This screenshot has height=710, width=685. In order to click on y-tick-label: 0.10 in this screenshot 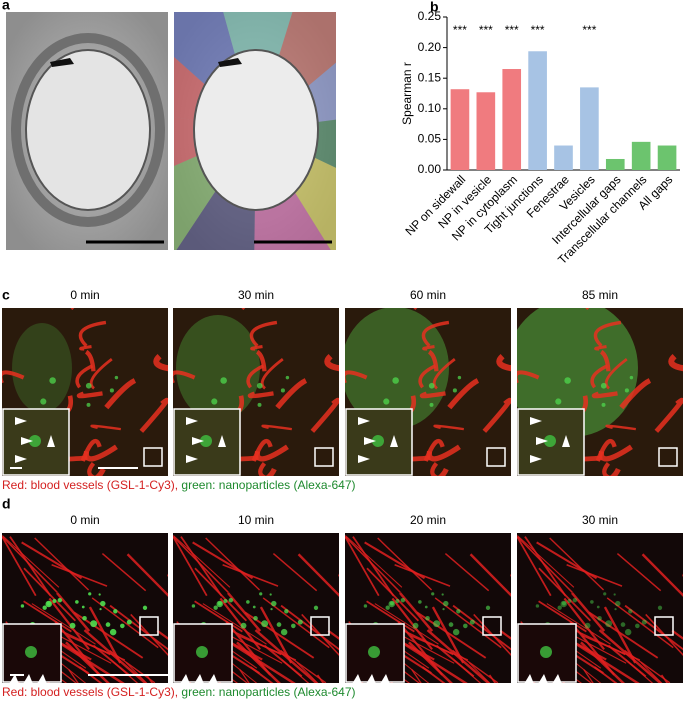, I will do `click(430, 108)`.